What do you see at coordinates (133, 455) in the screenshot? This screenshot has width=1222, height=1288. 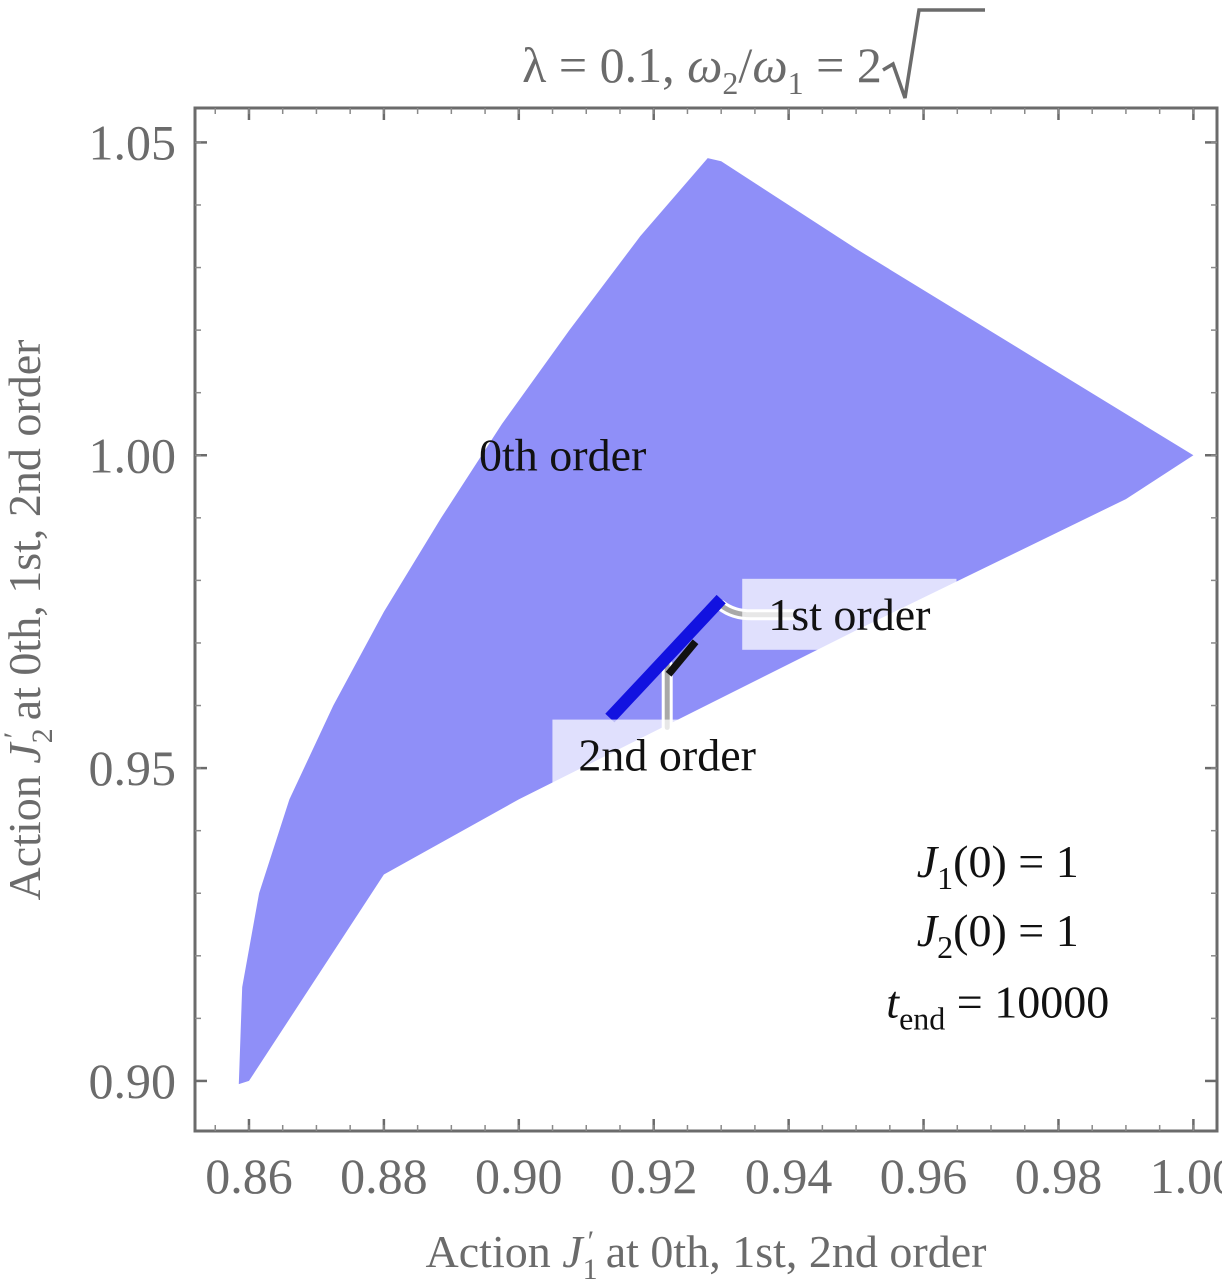 I see `y-tick-label: 1.00` at bounding box center [133, 455].